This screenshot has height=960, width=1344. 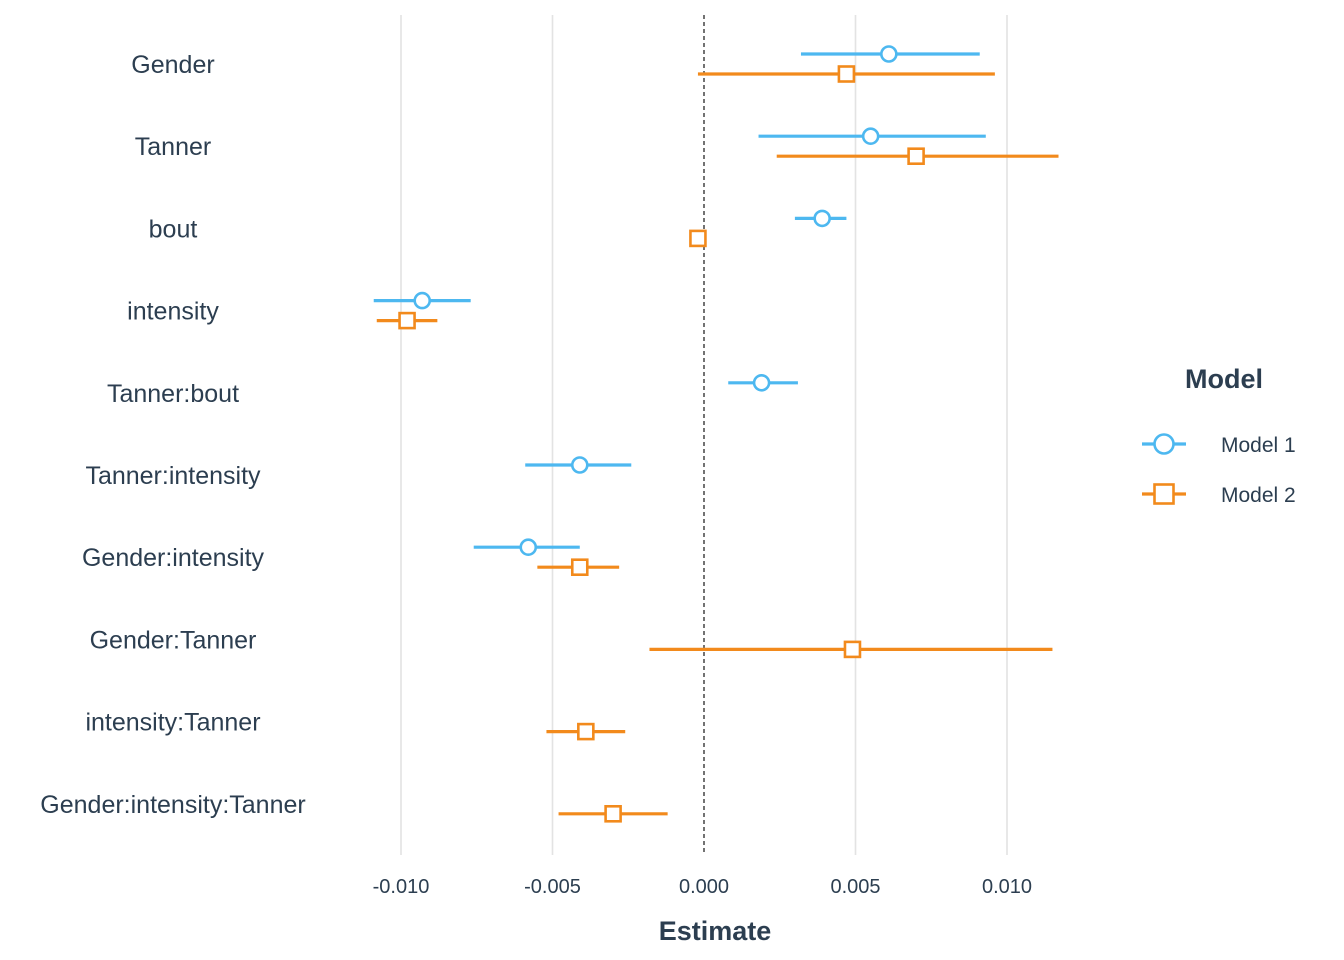 What do you see at coordinates (173, 229) in the screenshot?
I see `term-label: bout` at bounding box center [173, 229].